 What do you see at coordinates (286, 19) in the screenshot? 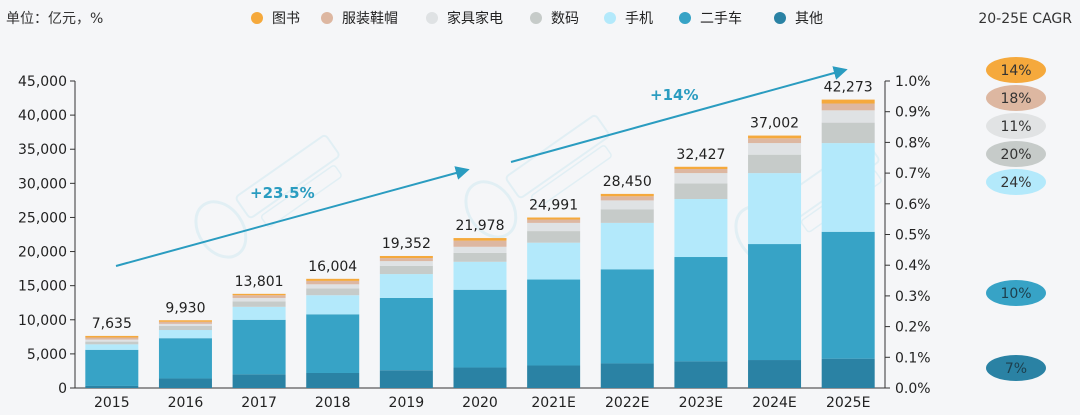
I see `legend-label: 图书` at bounding box center [286, 19].